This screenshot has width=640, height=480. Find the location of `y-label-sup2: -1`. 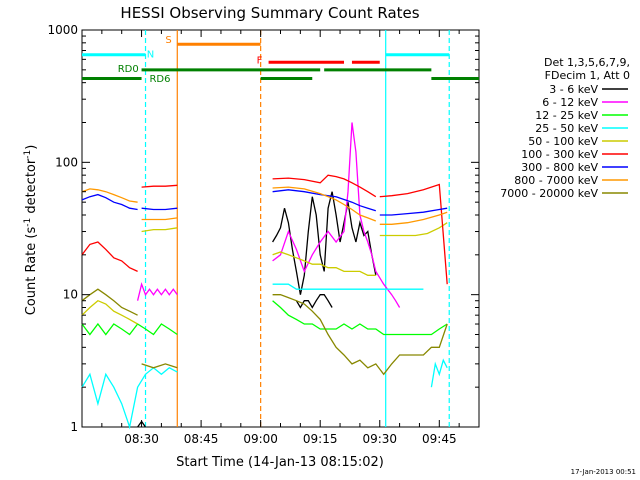

y-label-sup2: -1 is located at coordinates (28, 154).